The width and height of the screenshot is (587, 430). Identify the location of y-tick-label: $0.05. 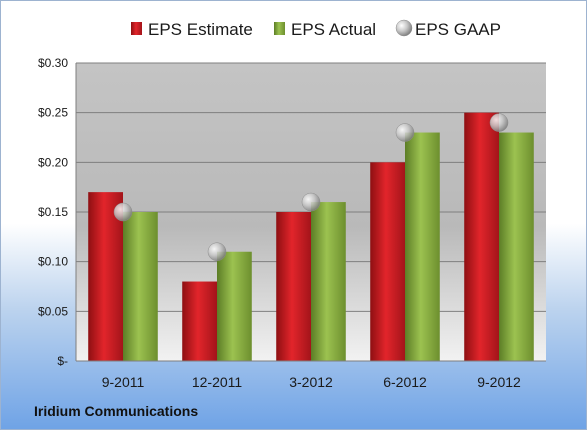
(53, 311).